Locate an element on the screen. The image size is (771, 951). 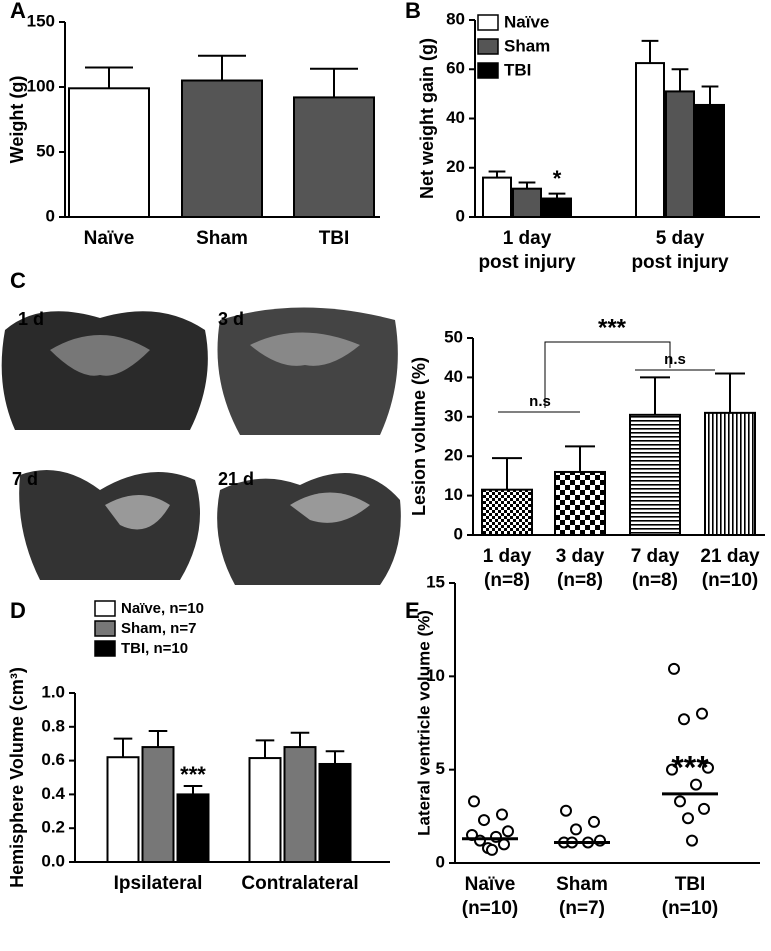
y-tick-label: 1.0 is located at coordinates (53, 691).